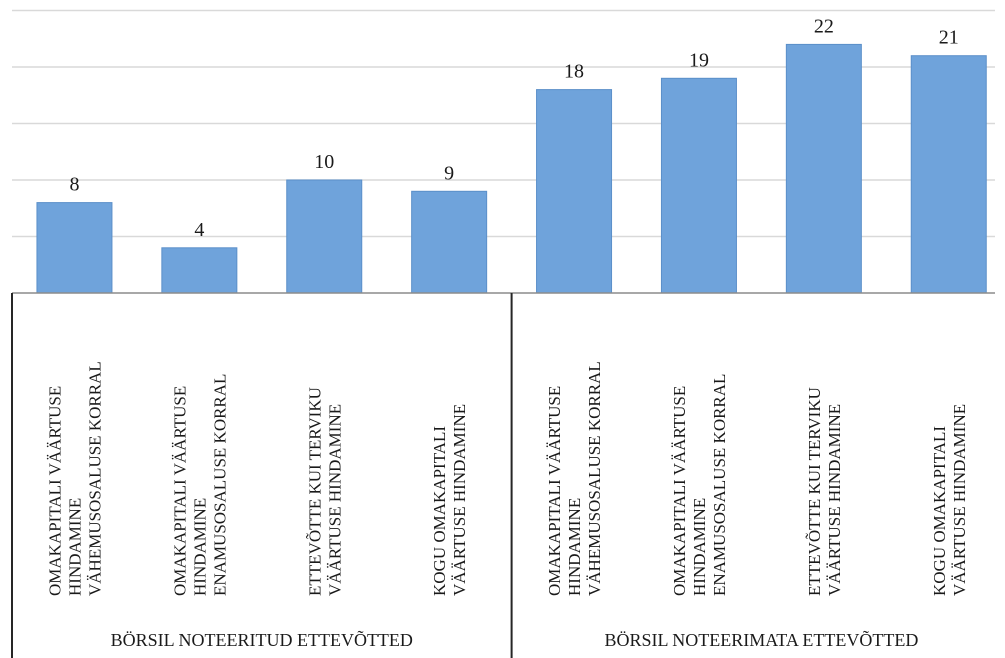 The height and width of the screenshot is (658, 1005). What do you see at coordinates (699, 60) in the screenshot?
I see `data-label: 19` at bounding box center [699, 60].